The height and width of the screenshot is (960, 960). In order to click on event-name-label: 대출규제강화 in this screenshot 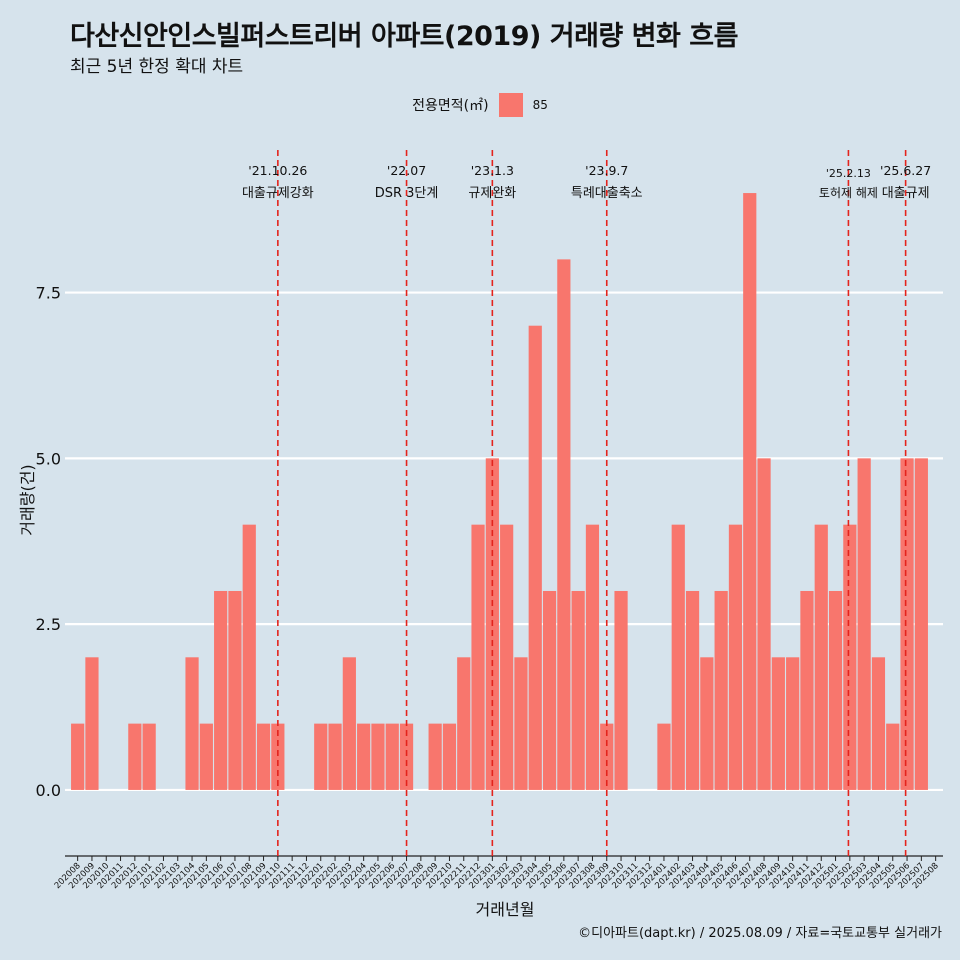, I will do `click(278, 193)`.